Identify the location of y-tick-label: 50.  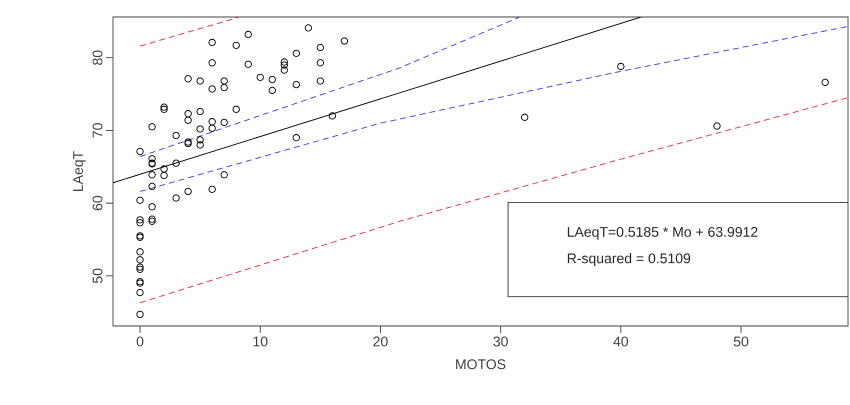
(97, 276).